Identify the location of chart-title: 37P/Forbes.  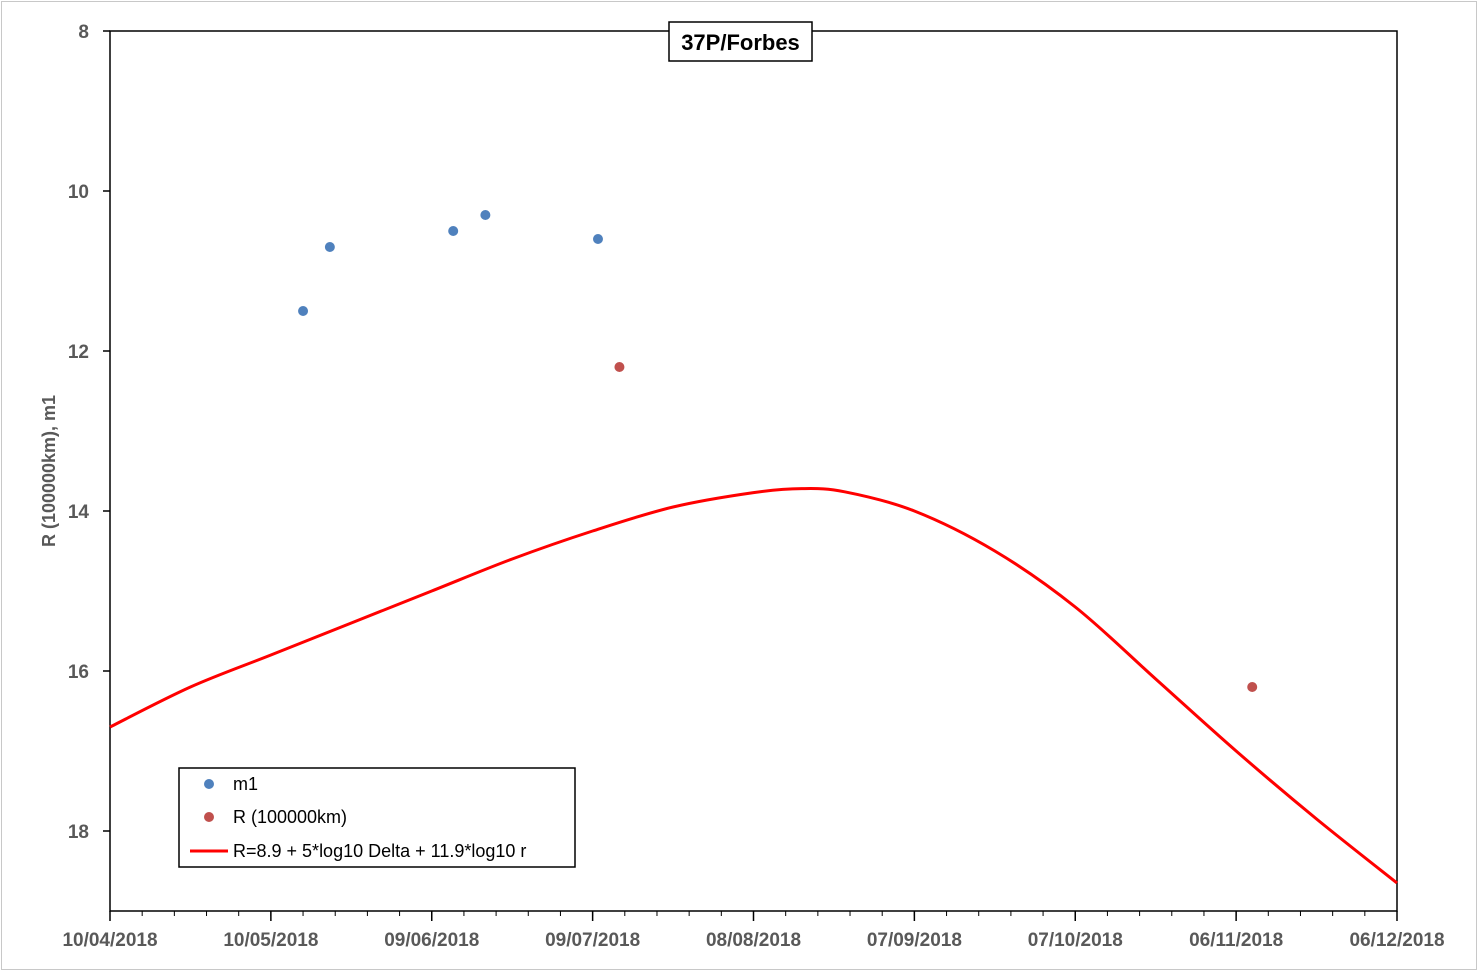
(740, 42).